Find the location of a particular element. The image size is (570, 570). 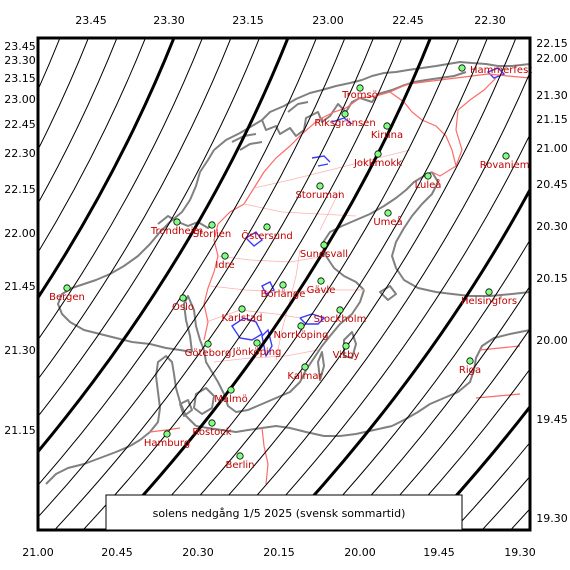

city-label: Hammerfest is located at coordinates (501, 70).